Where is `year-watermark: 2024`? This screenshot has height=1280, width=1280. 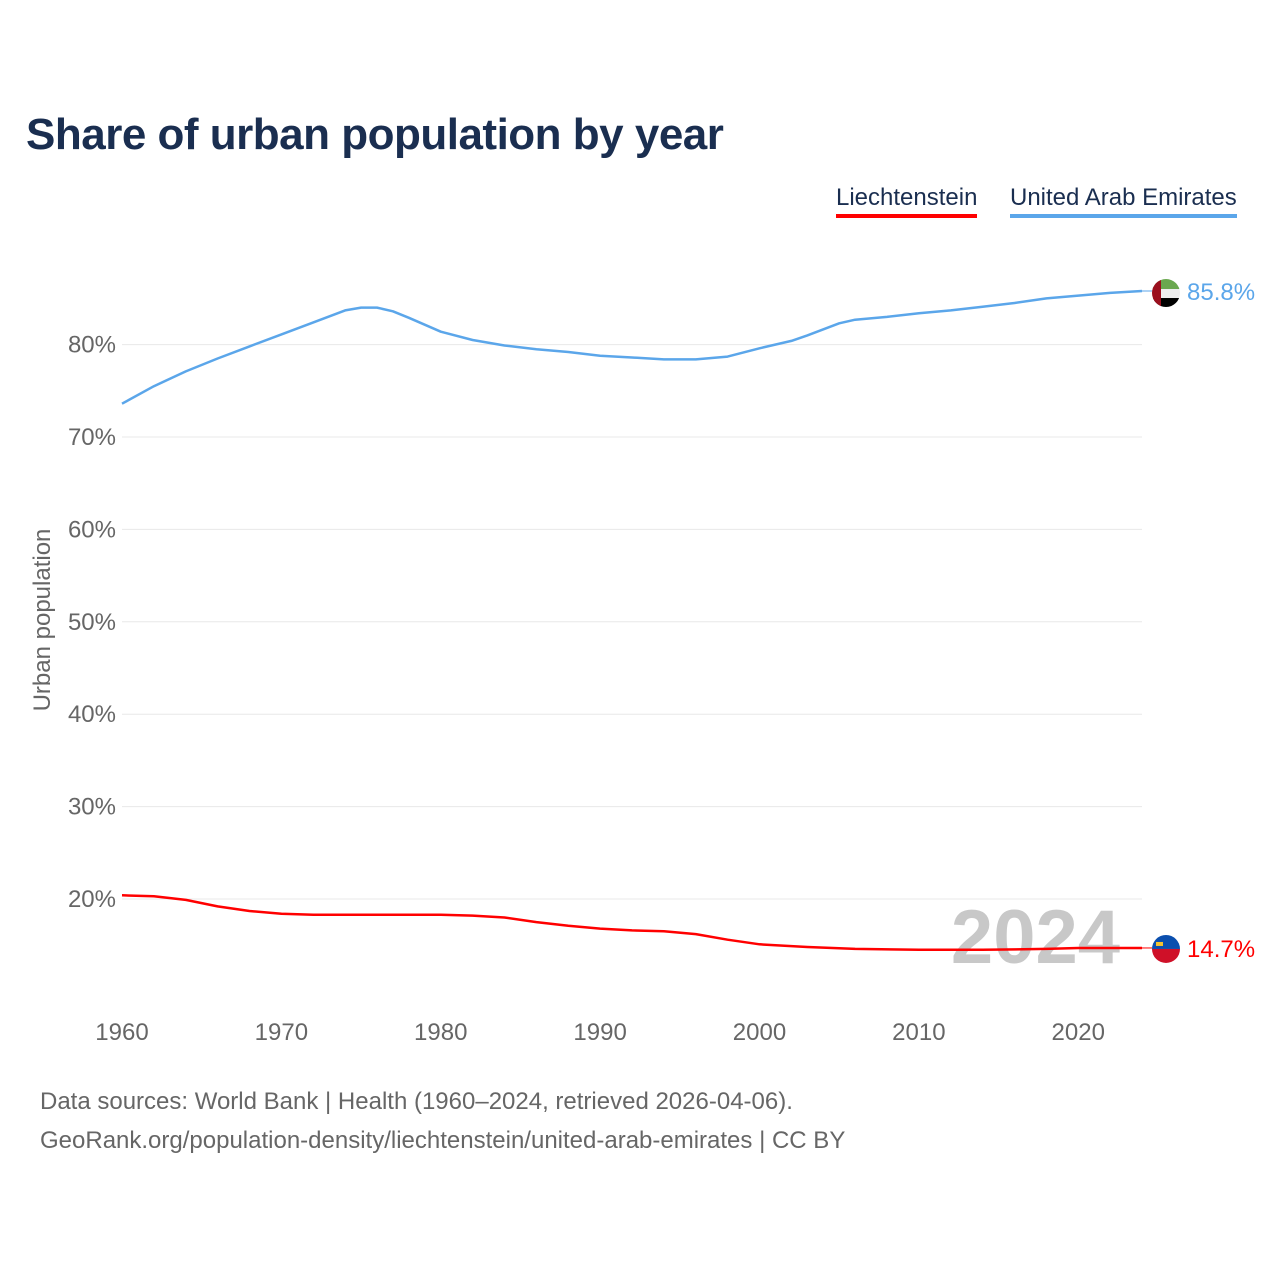 year-watermark: 2024 is located at coordinates (1035, 937).